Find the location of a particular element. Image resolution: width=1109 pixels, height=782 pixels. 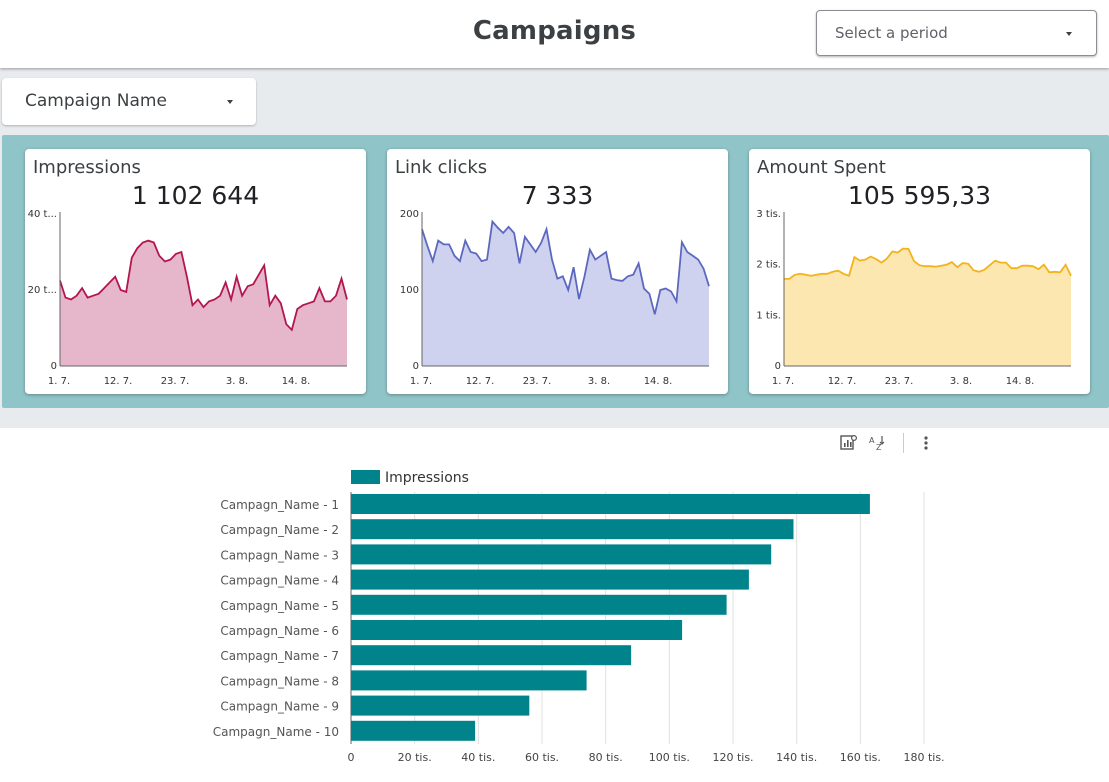

x-tick-label: 40 tis. is located at coordinates (478, 757).